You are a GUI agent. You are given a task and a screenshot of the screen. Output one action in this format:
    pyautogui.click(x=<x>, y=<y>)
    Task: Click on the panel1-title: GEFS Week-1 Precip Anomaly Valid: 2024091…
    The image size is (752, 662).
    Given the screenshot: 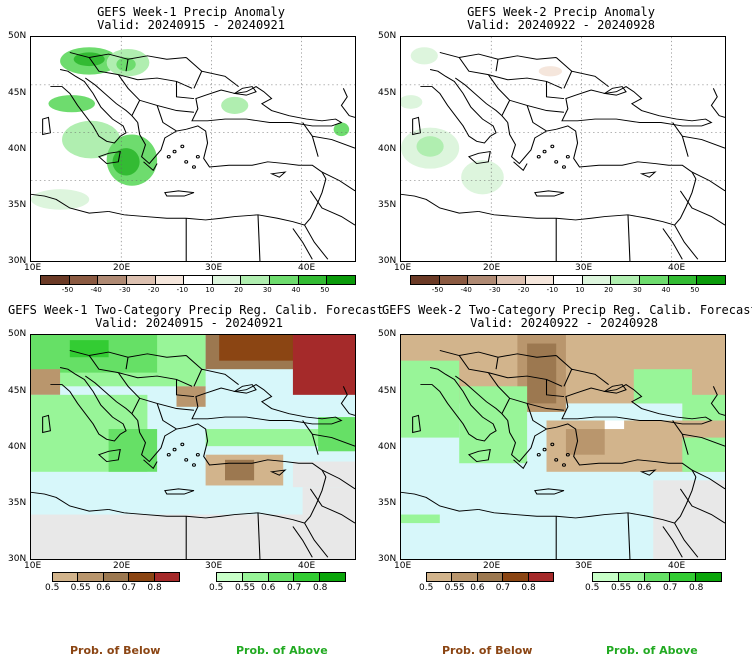 What is the action you would take?
    pyautogui.click(x=191, y=18)
    